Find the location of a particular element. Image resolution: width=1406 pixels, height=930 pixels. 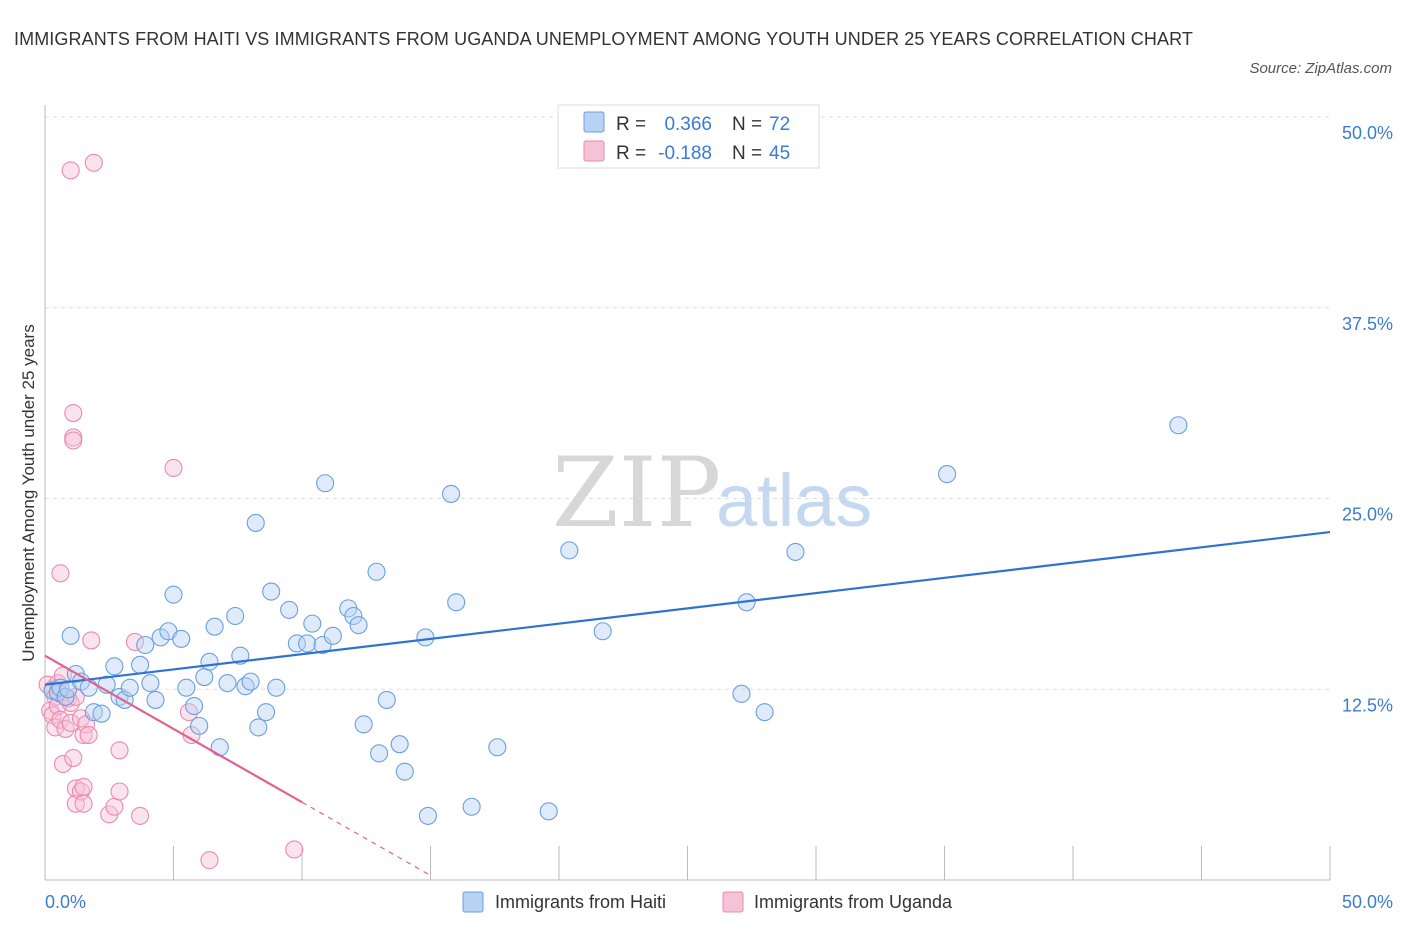

legend-top: R = 0.366 N = 72 R = -0.188 N = 45 is located at coordinates (688, 136).